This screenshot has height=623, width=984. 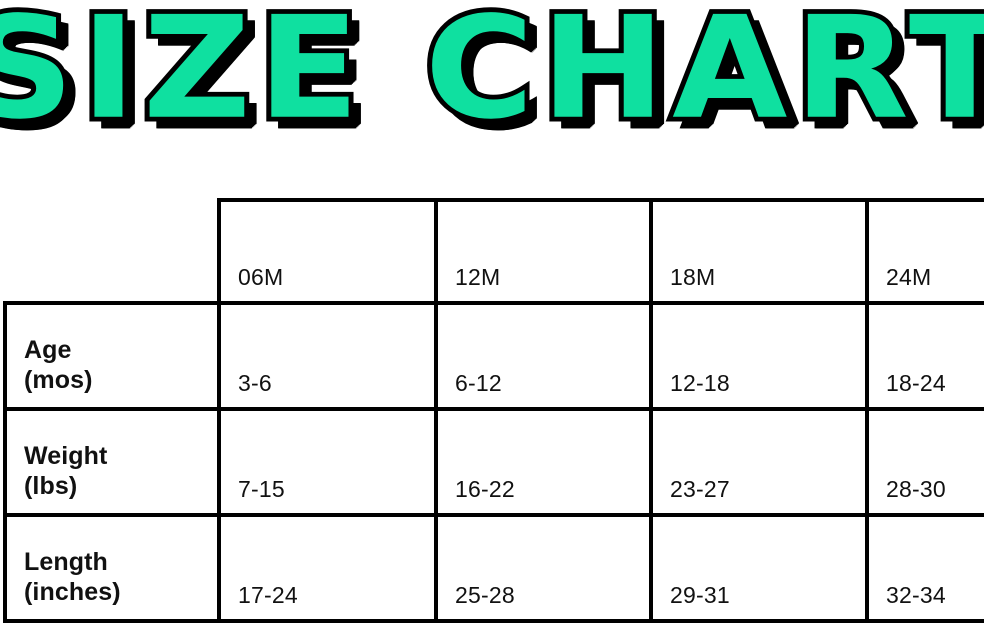 I want to click on cell-age-24m: 18-24, so click(x=924, y=356).